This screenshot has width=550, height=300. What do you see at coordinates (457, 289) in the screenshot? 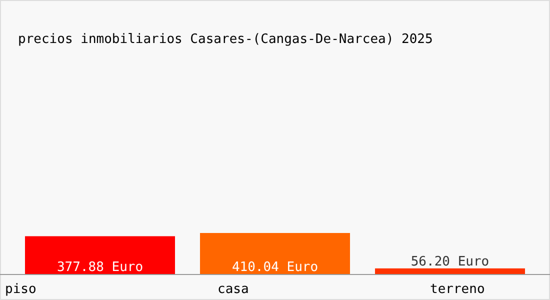
I see `x-tick-label: terreno` at bounding box center [457, 289].